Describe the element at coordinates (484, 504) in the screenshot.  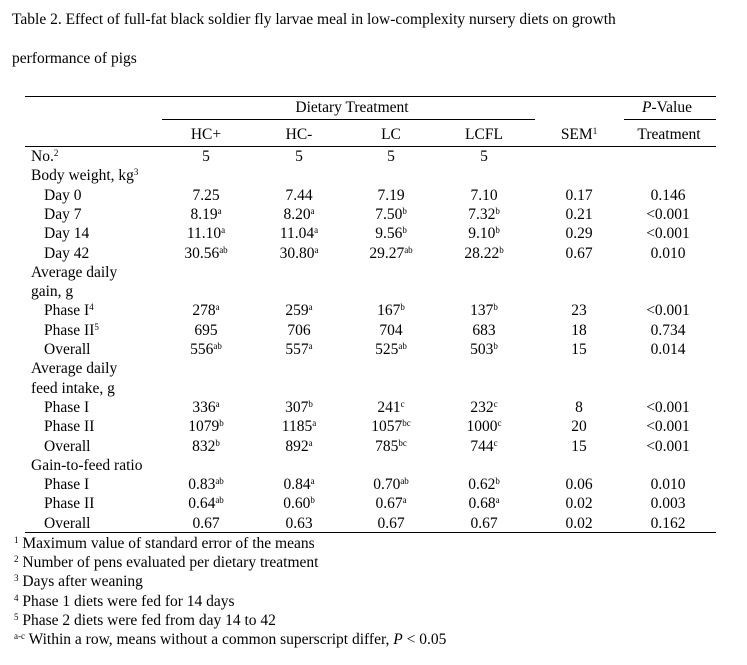
I see `value-cell: 0.68a` at that location.